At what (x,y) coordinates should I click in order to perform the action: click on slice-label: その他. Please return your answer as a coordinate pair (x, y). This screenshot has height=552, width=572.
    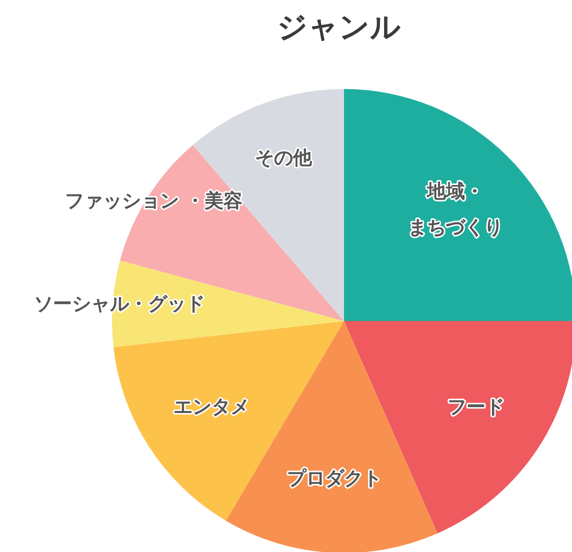
    Looking at the image, I should click on (284, 157).